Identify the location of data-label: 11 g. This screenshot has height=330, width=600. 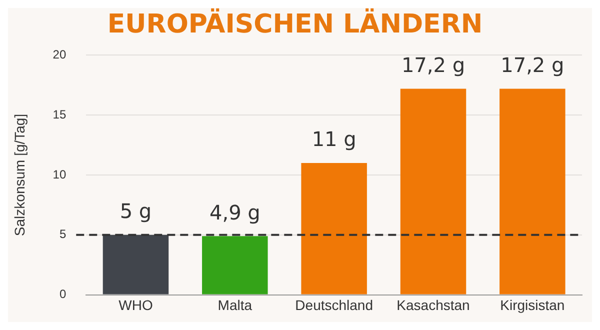
(334, 139).